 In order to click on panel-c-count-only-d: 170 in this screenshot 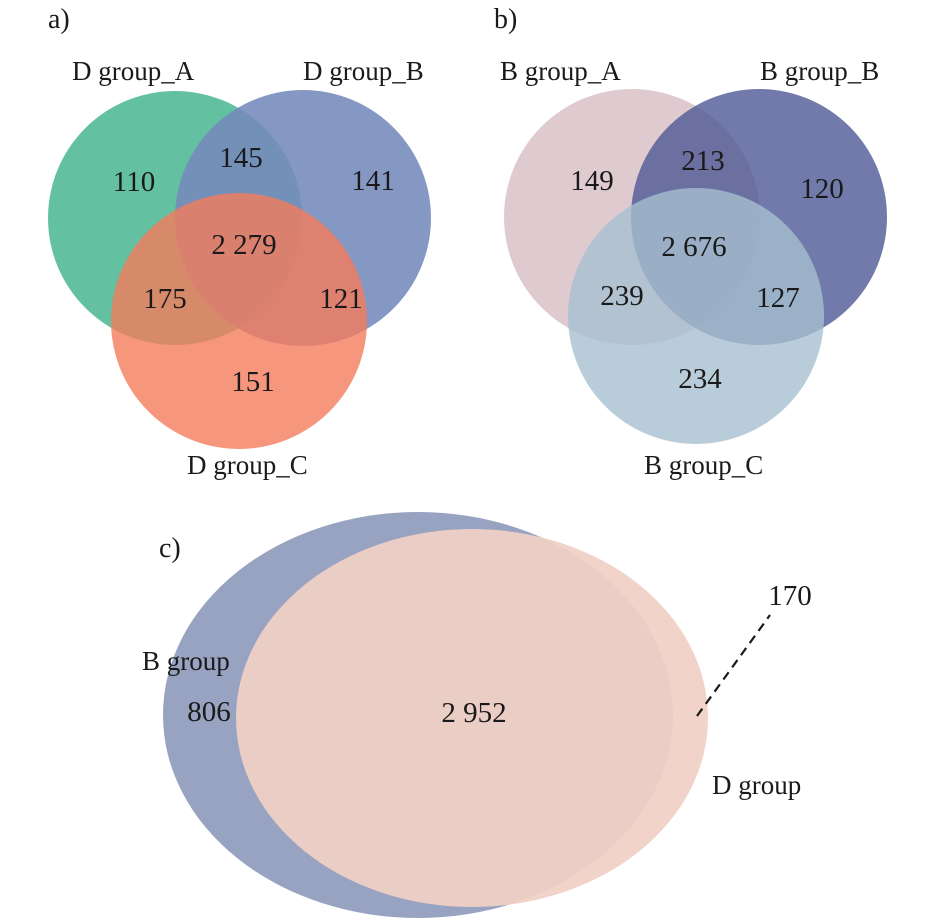, I will do `click(790, 596)`.